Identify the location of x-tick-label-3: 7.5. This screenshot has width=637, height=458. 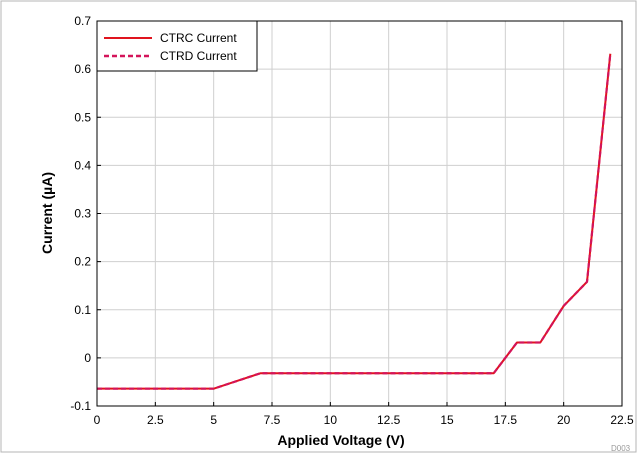
(272, 420).